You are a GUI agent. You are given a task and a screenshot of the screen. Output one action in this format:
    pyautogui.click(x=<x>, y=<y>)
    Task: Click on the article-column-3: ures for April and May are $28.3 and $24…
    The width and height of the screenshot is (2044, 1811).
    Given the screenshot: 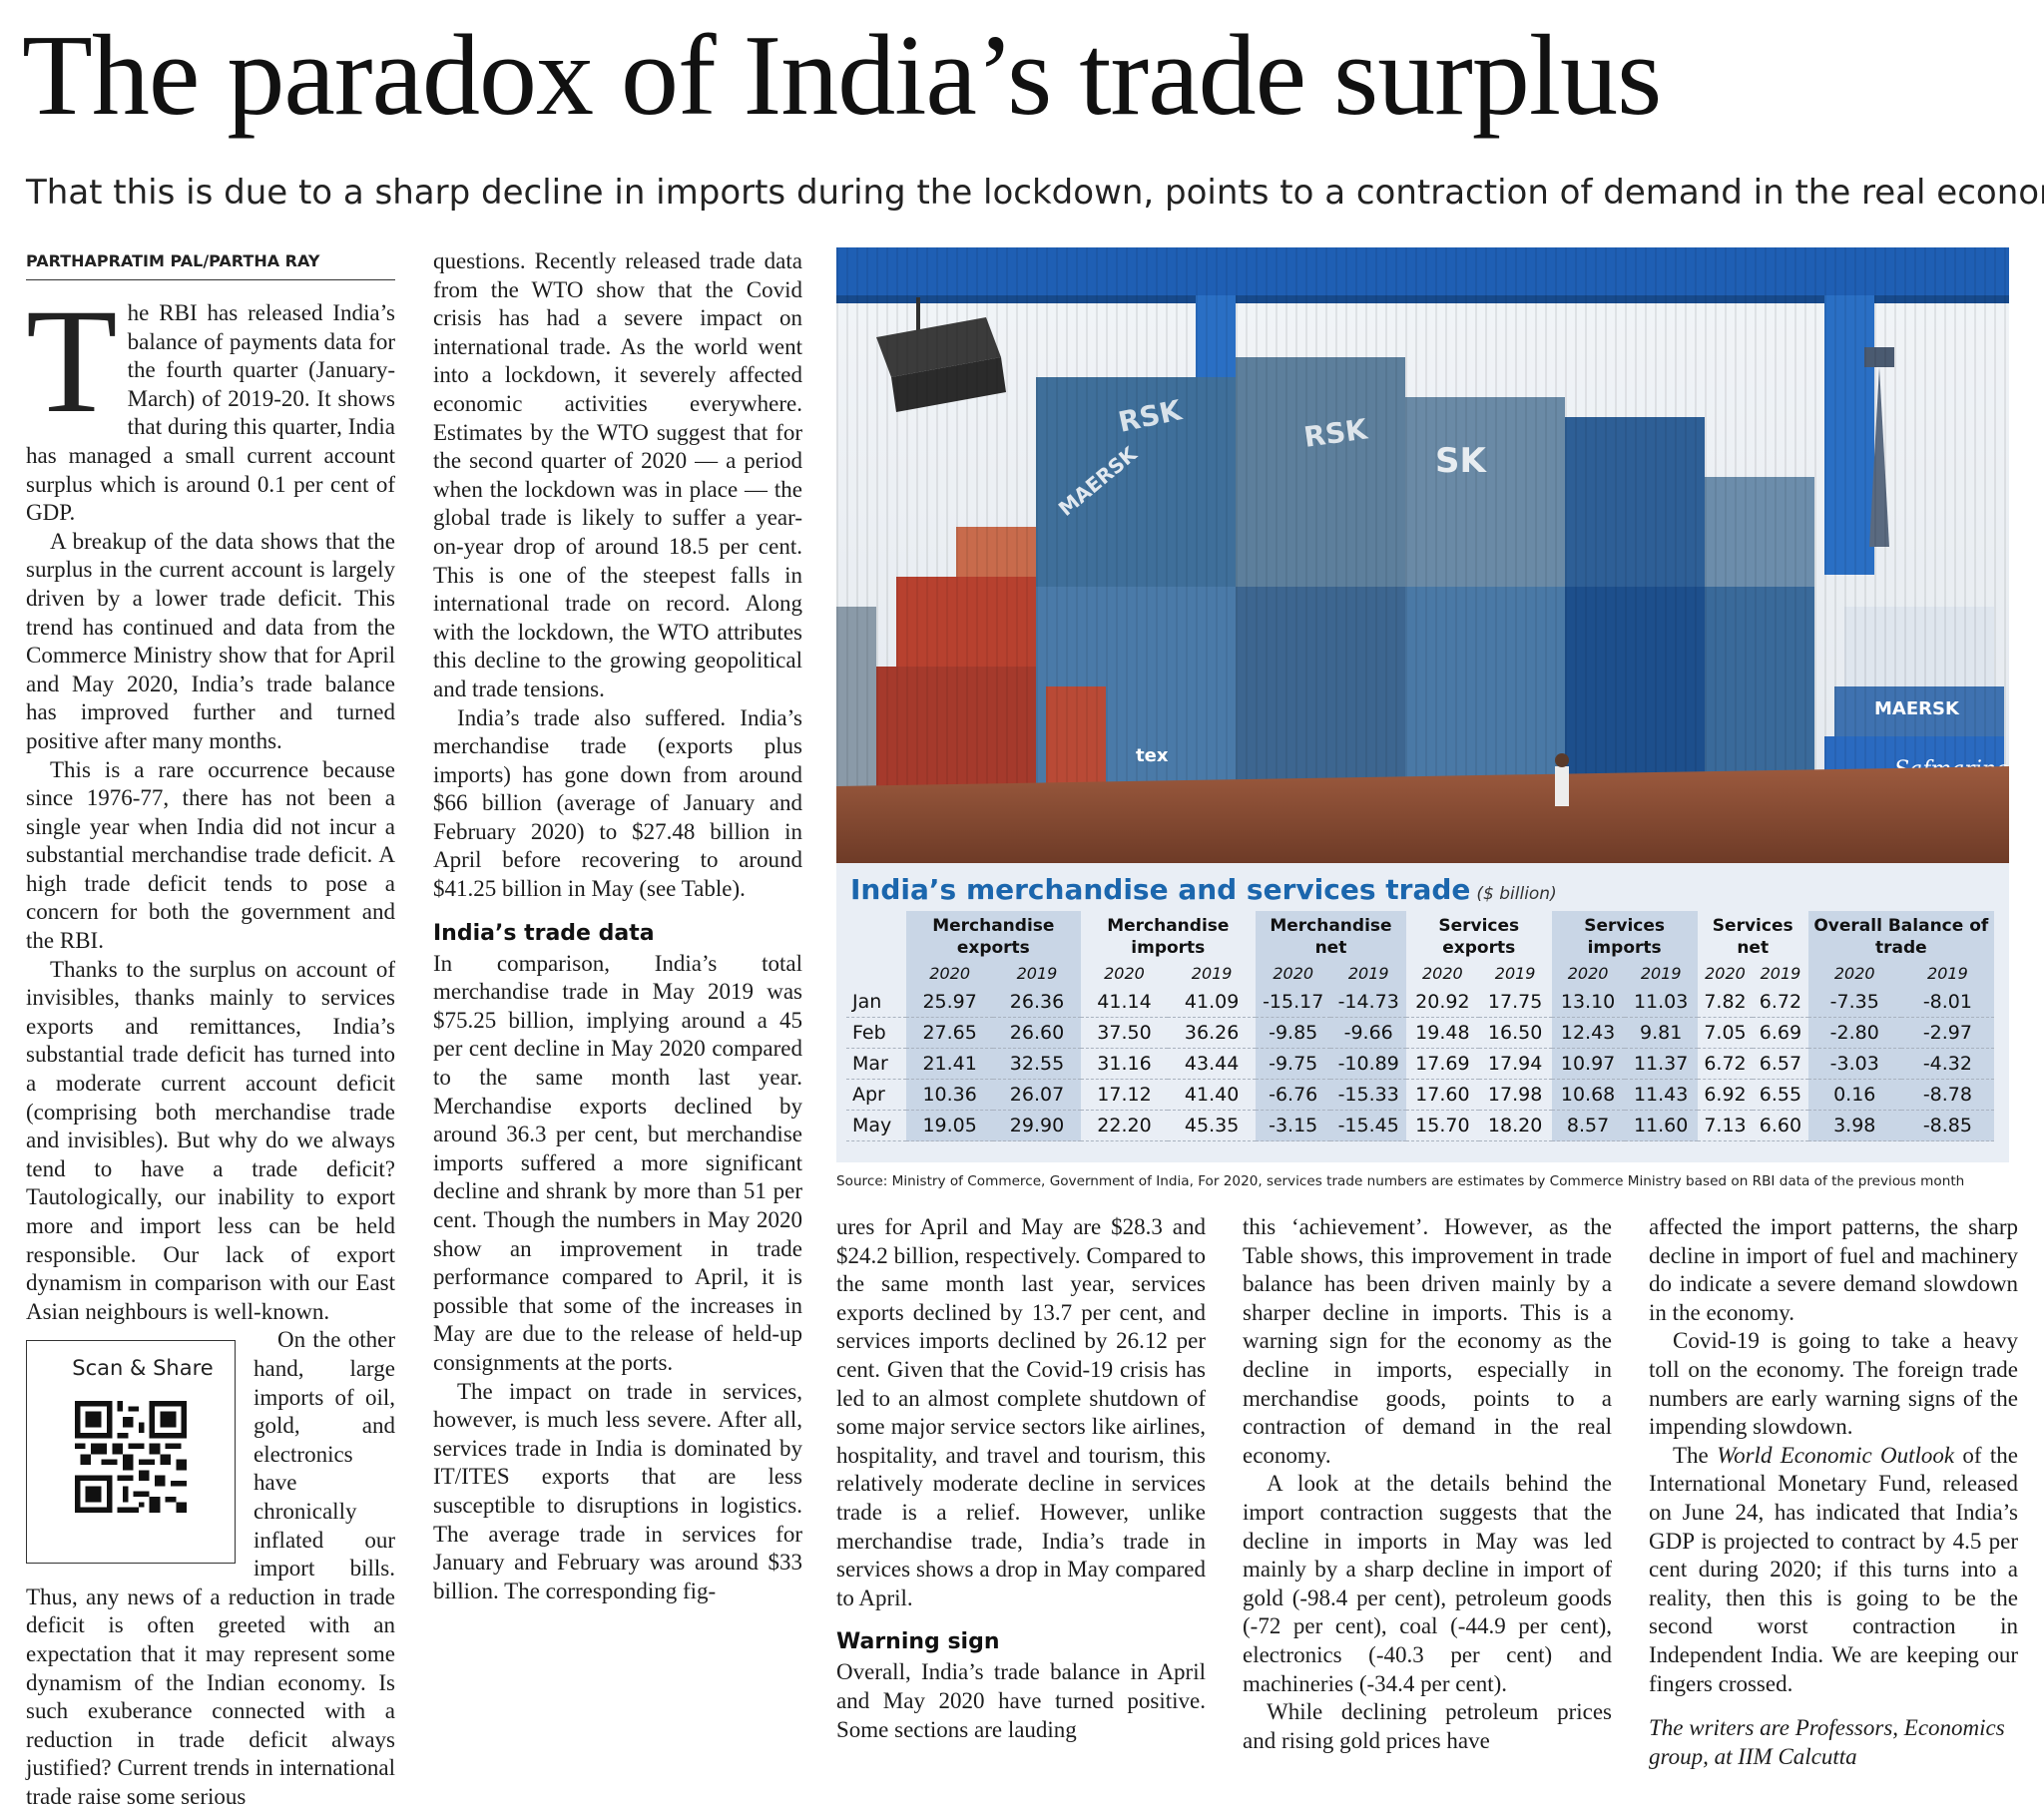 What is the action you would take?
    pyautogui.click(x=1021, y=1478)
    